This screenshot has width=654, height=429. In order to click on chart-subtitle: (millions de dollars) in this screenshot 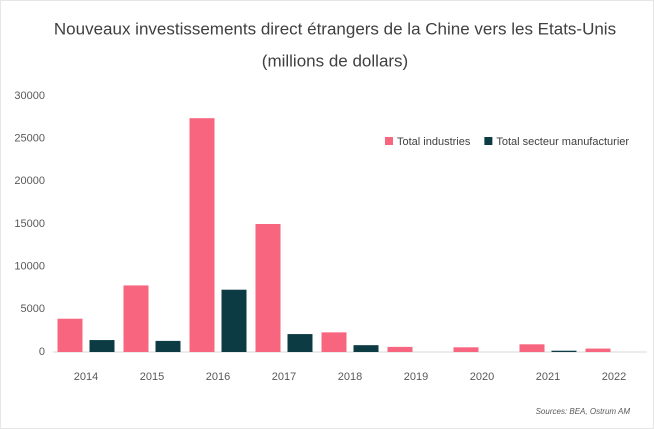, I will do `click(335, 60)`.